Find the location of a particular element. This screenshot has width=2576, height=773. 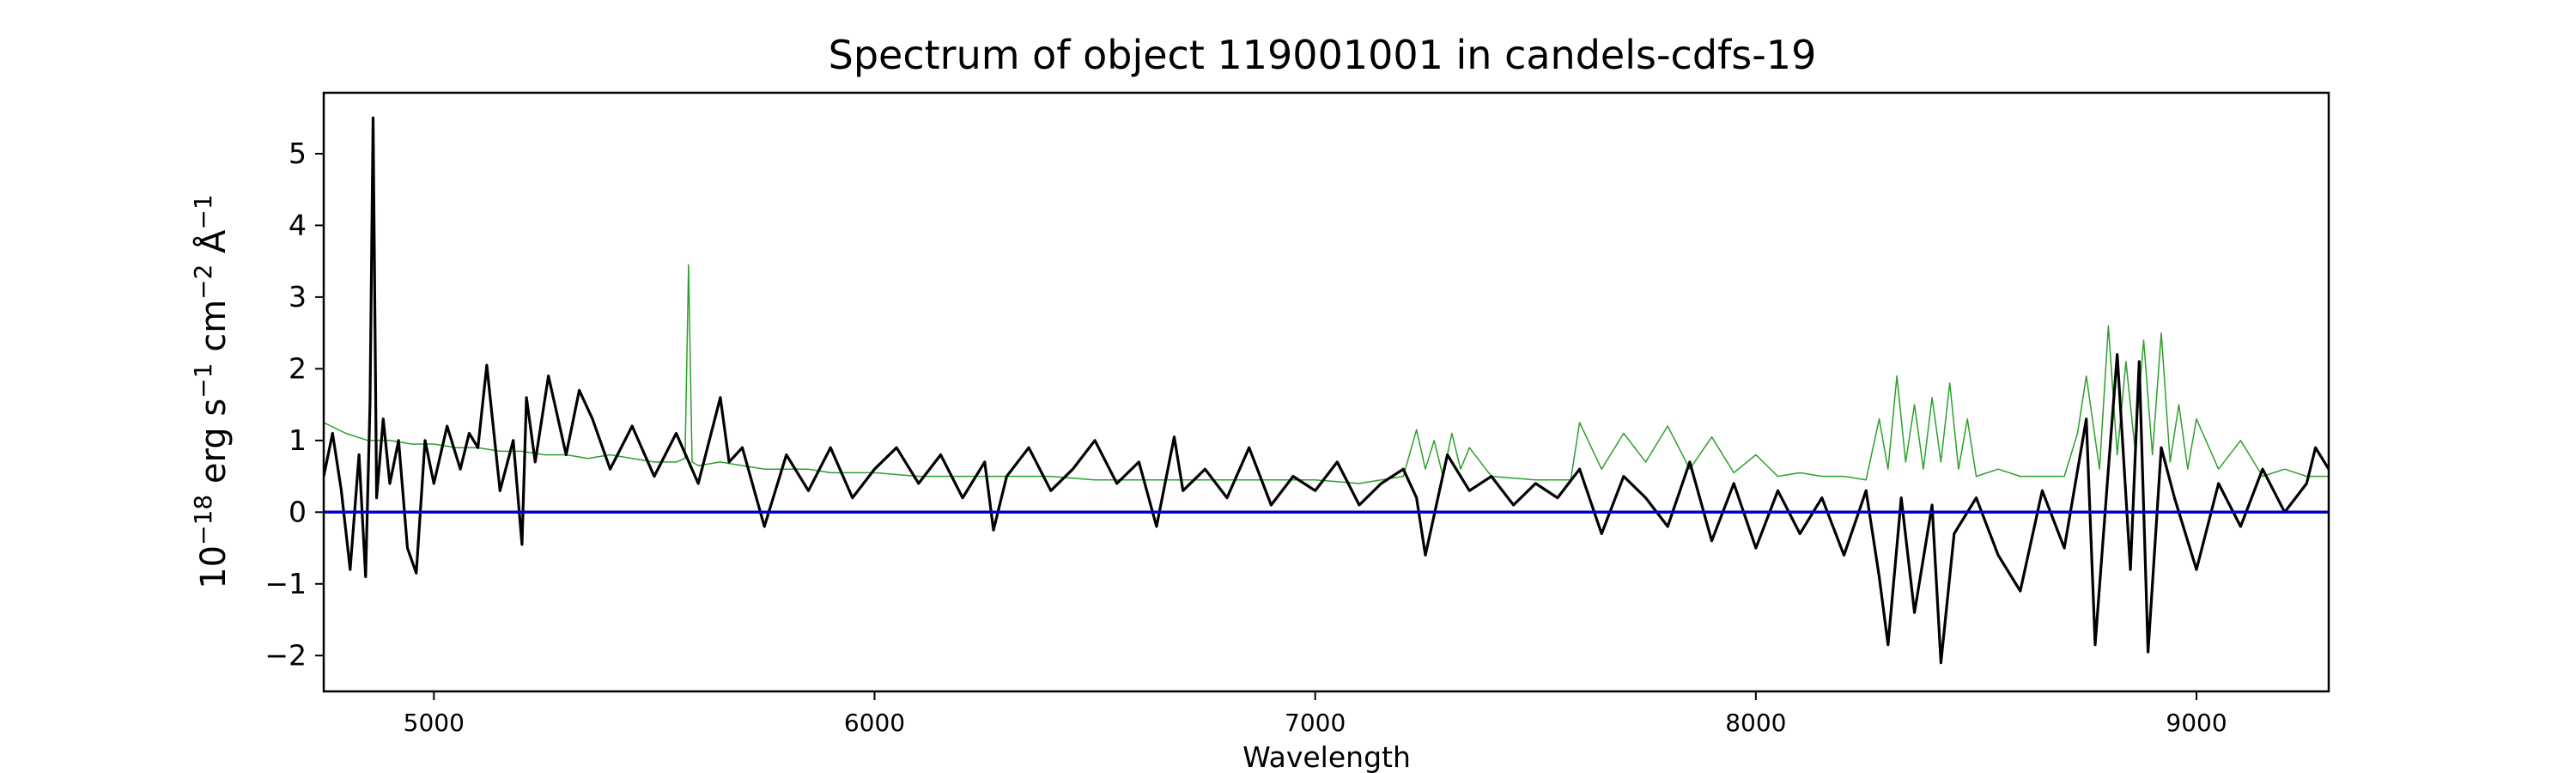

y-tick-label: 3 is located at coordinates (298, 296).